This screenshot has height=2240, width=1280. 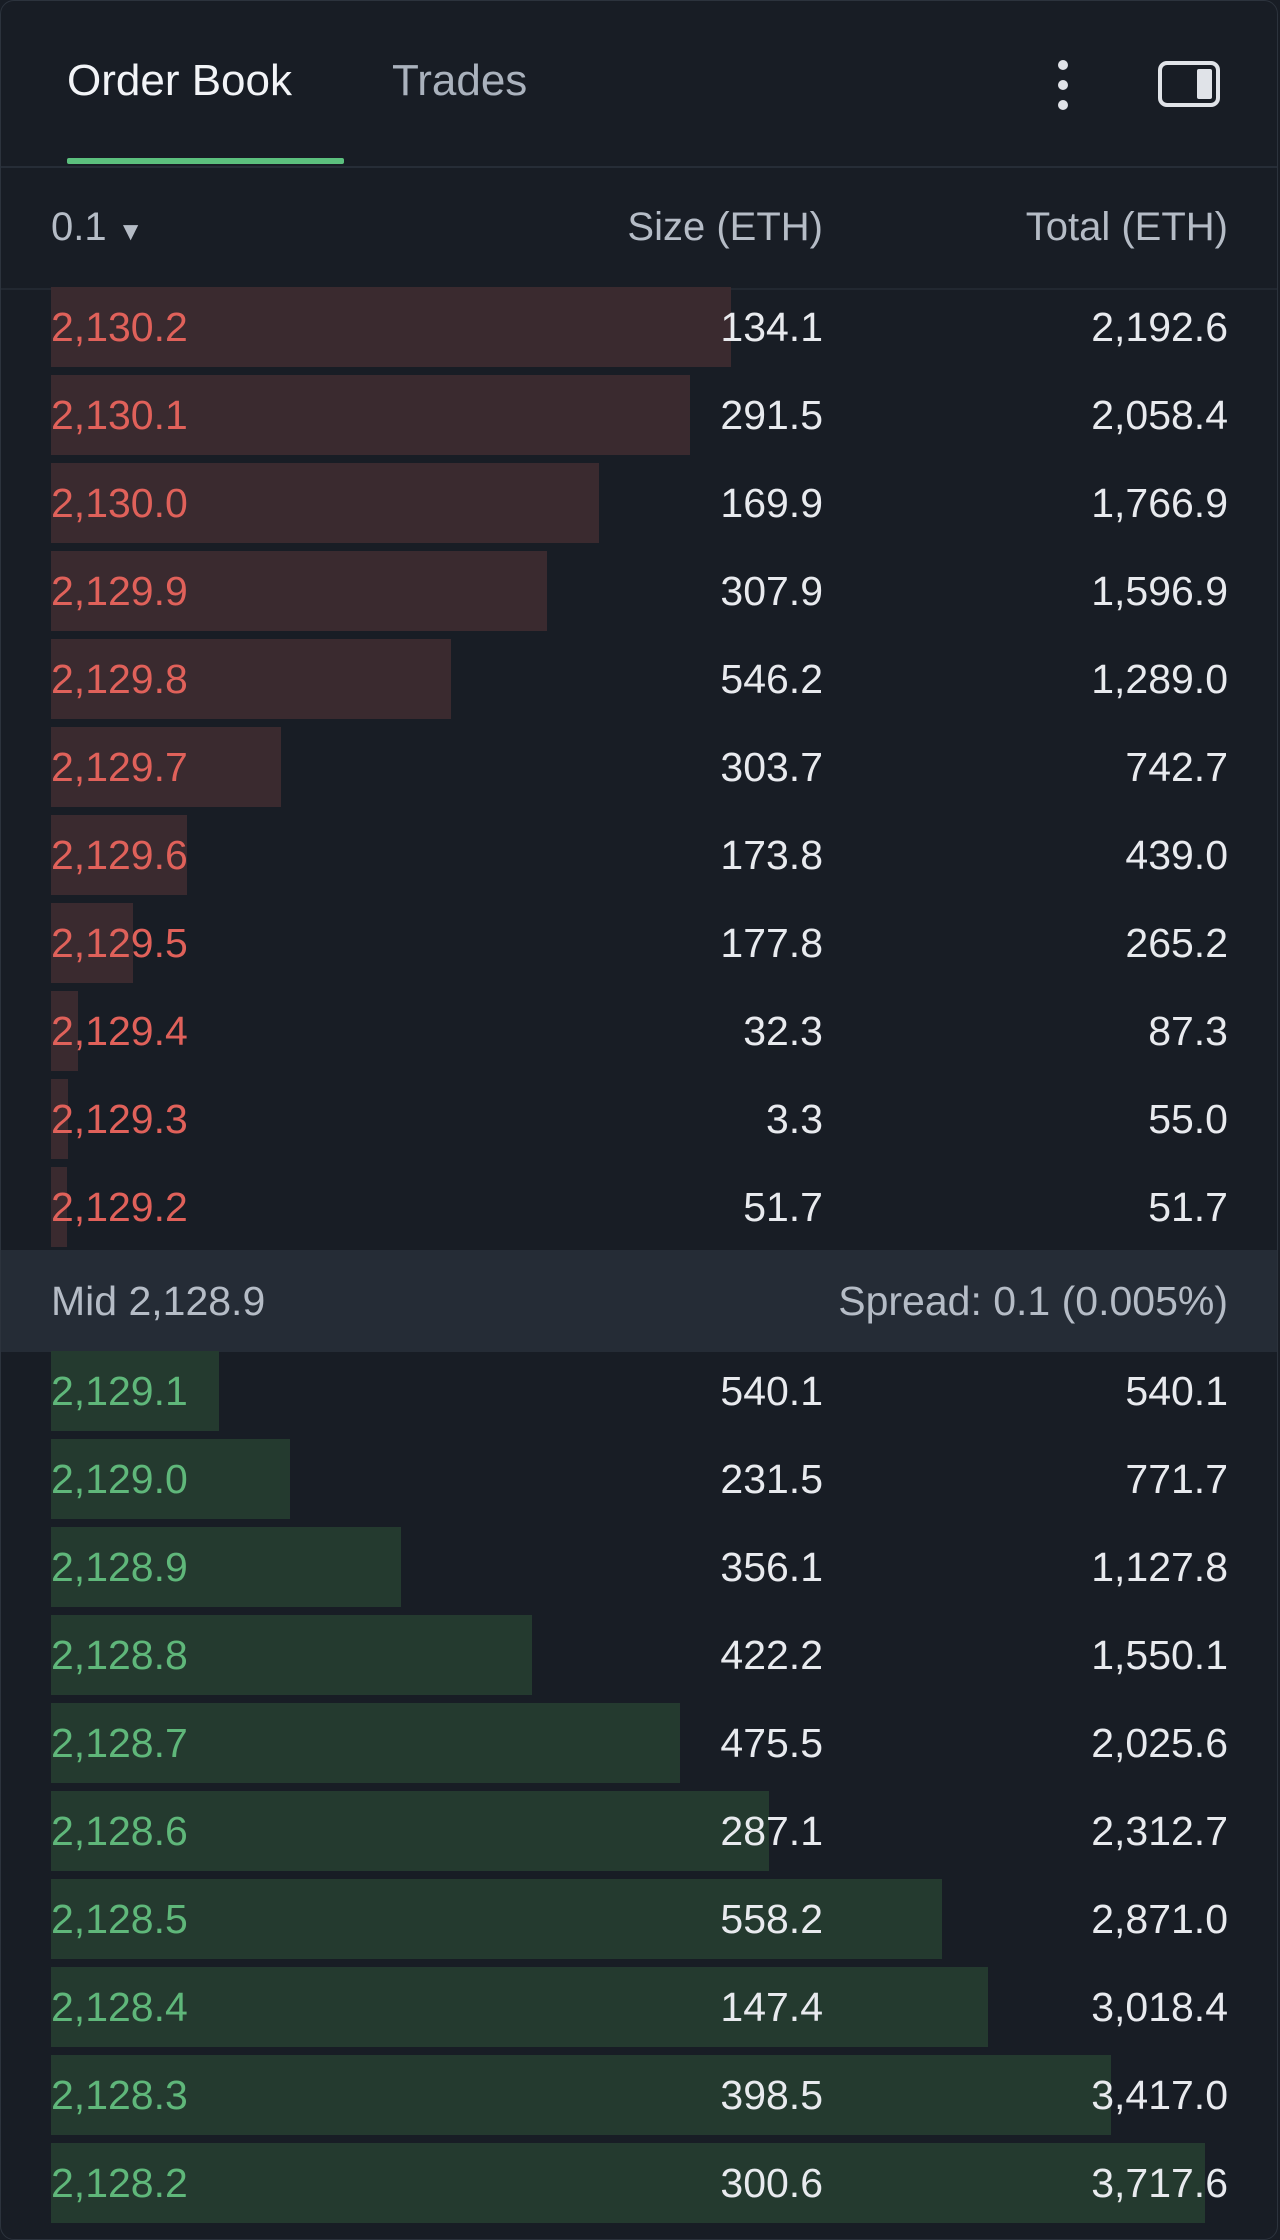 I want to click on total: 1,289.0, so click(x=1159, y=679).